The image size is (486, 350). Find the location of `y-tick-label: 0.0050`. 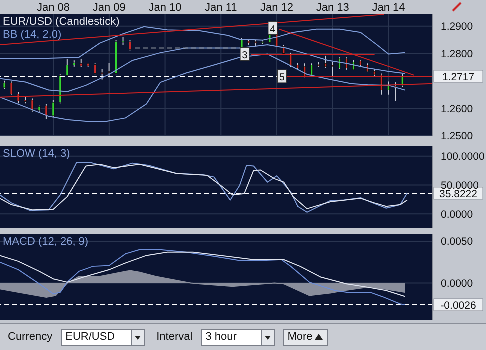

y-tick-label: 0.0050 is located at coordinates (457, 242).